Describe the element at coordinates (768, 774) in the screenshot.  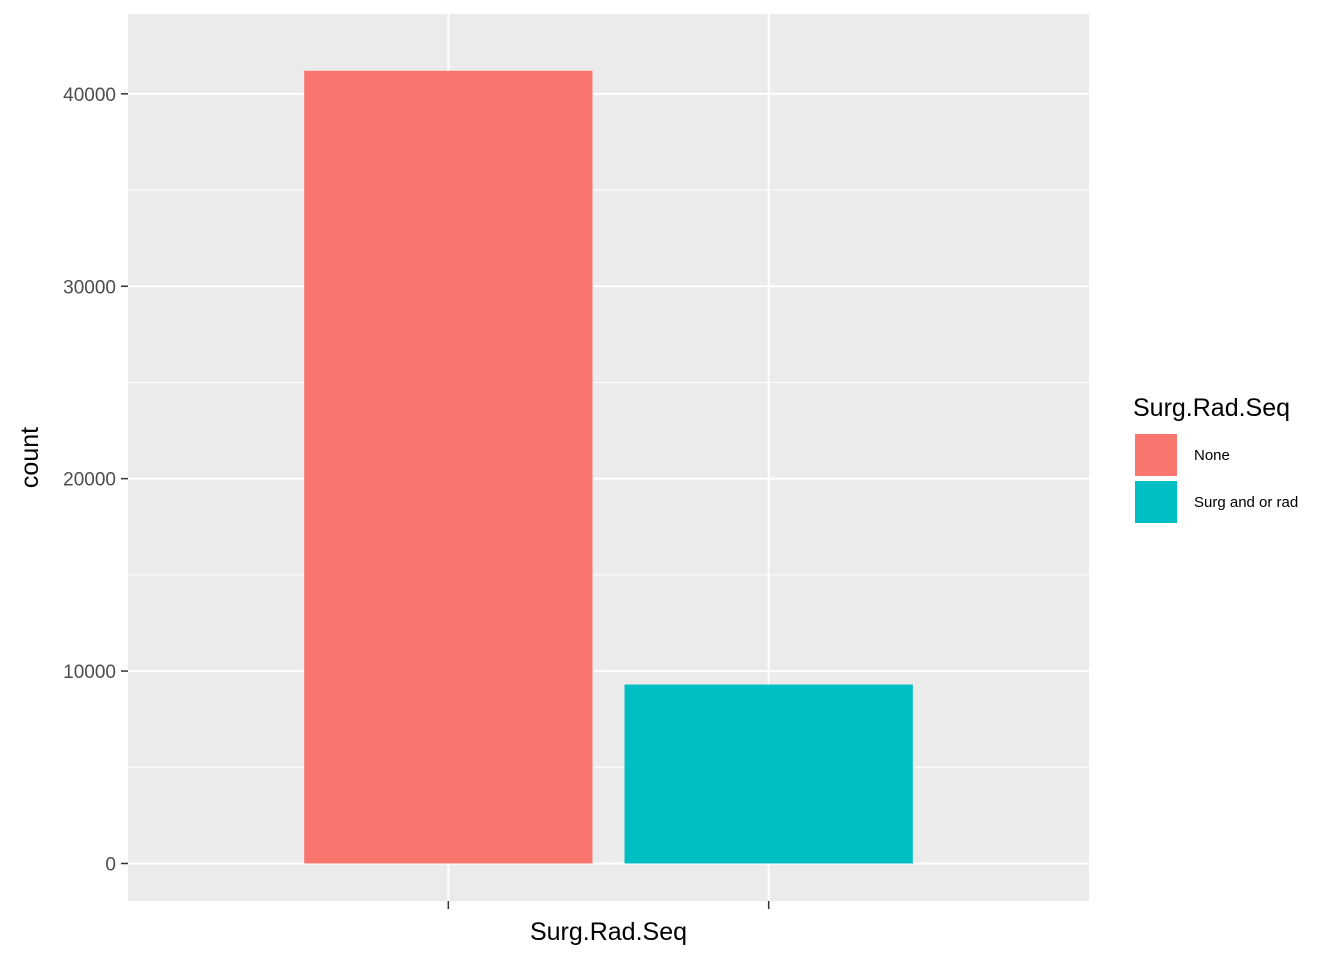
I see `bar` at that location.